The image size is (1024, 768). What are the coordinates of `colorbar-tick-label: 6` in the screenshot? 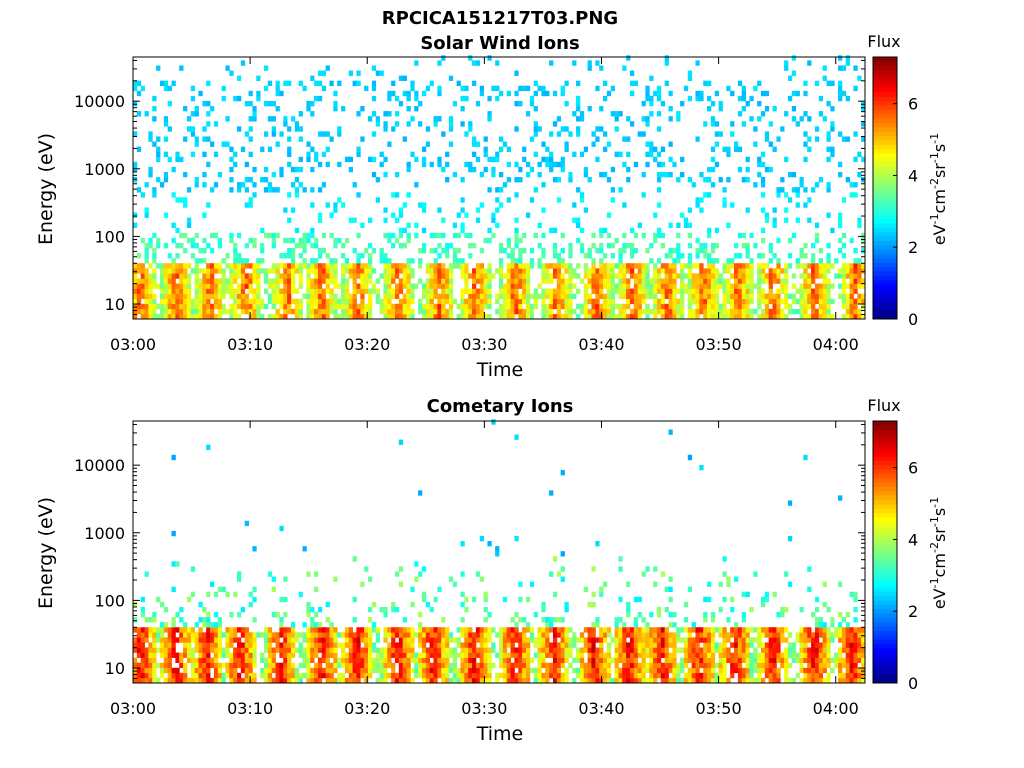 It's located at (913, 104).